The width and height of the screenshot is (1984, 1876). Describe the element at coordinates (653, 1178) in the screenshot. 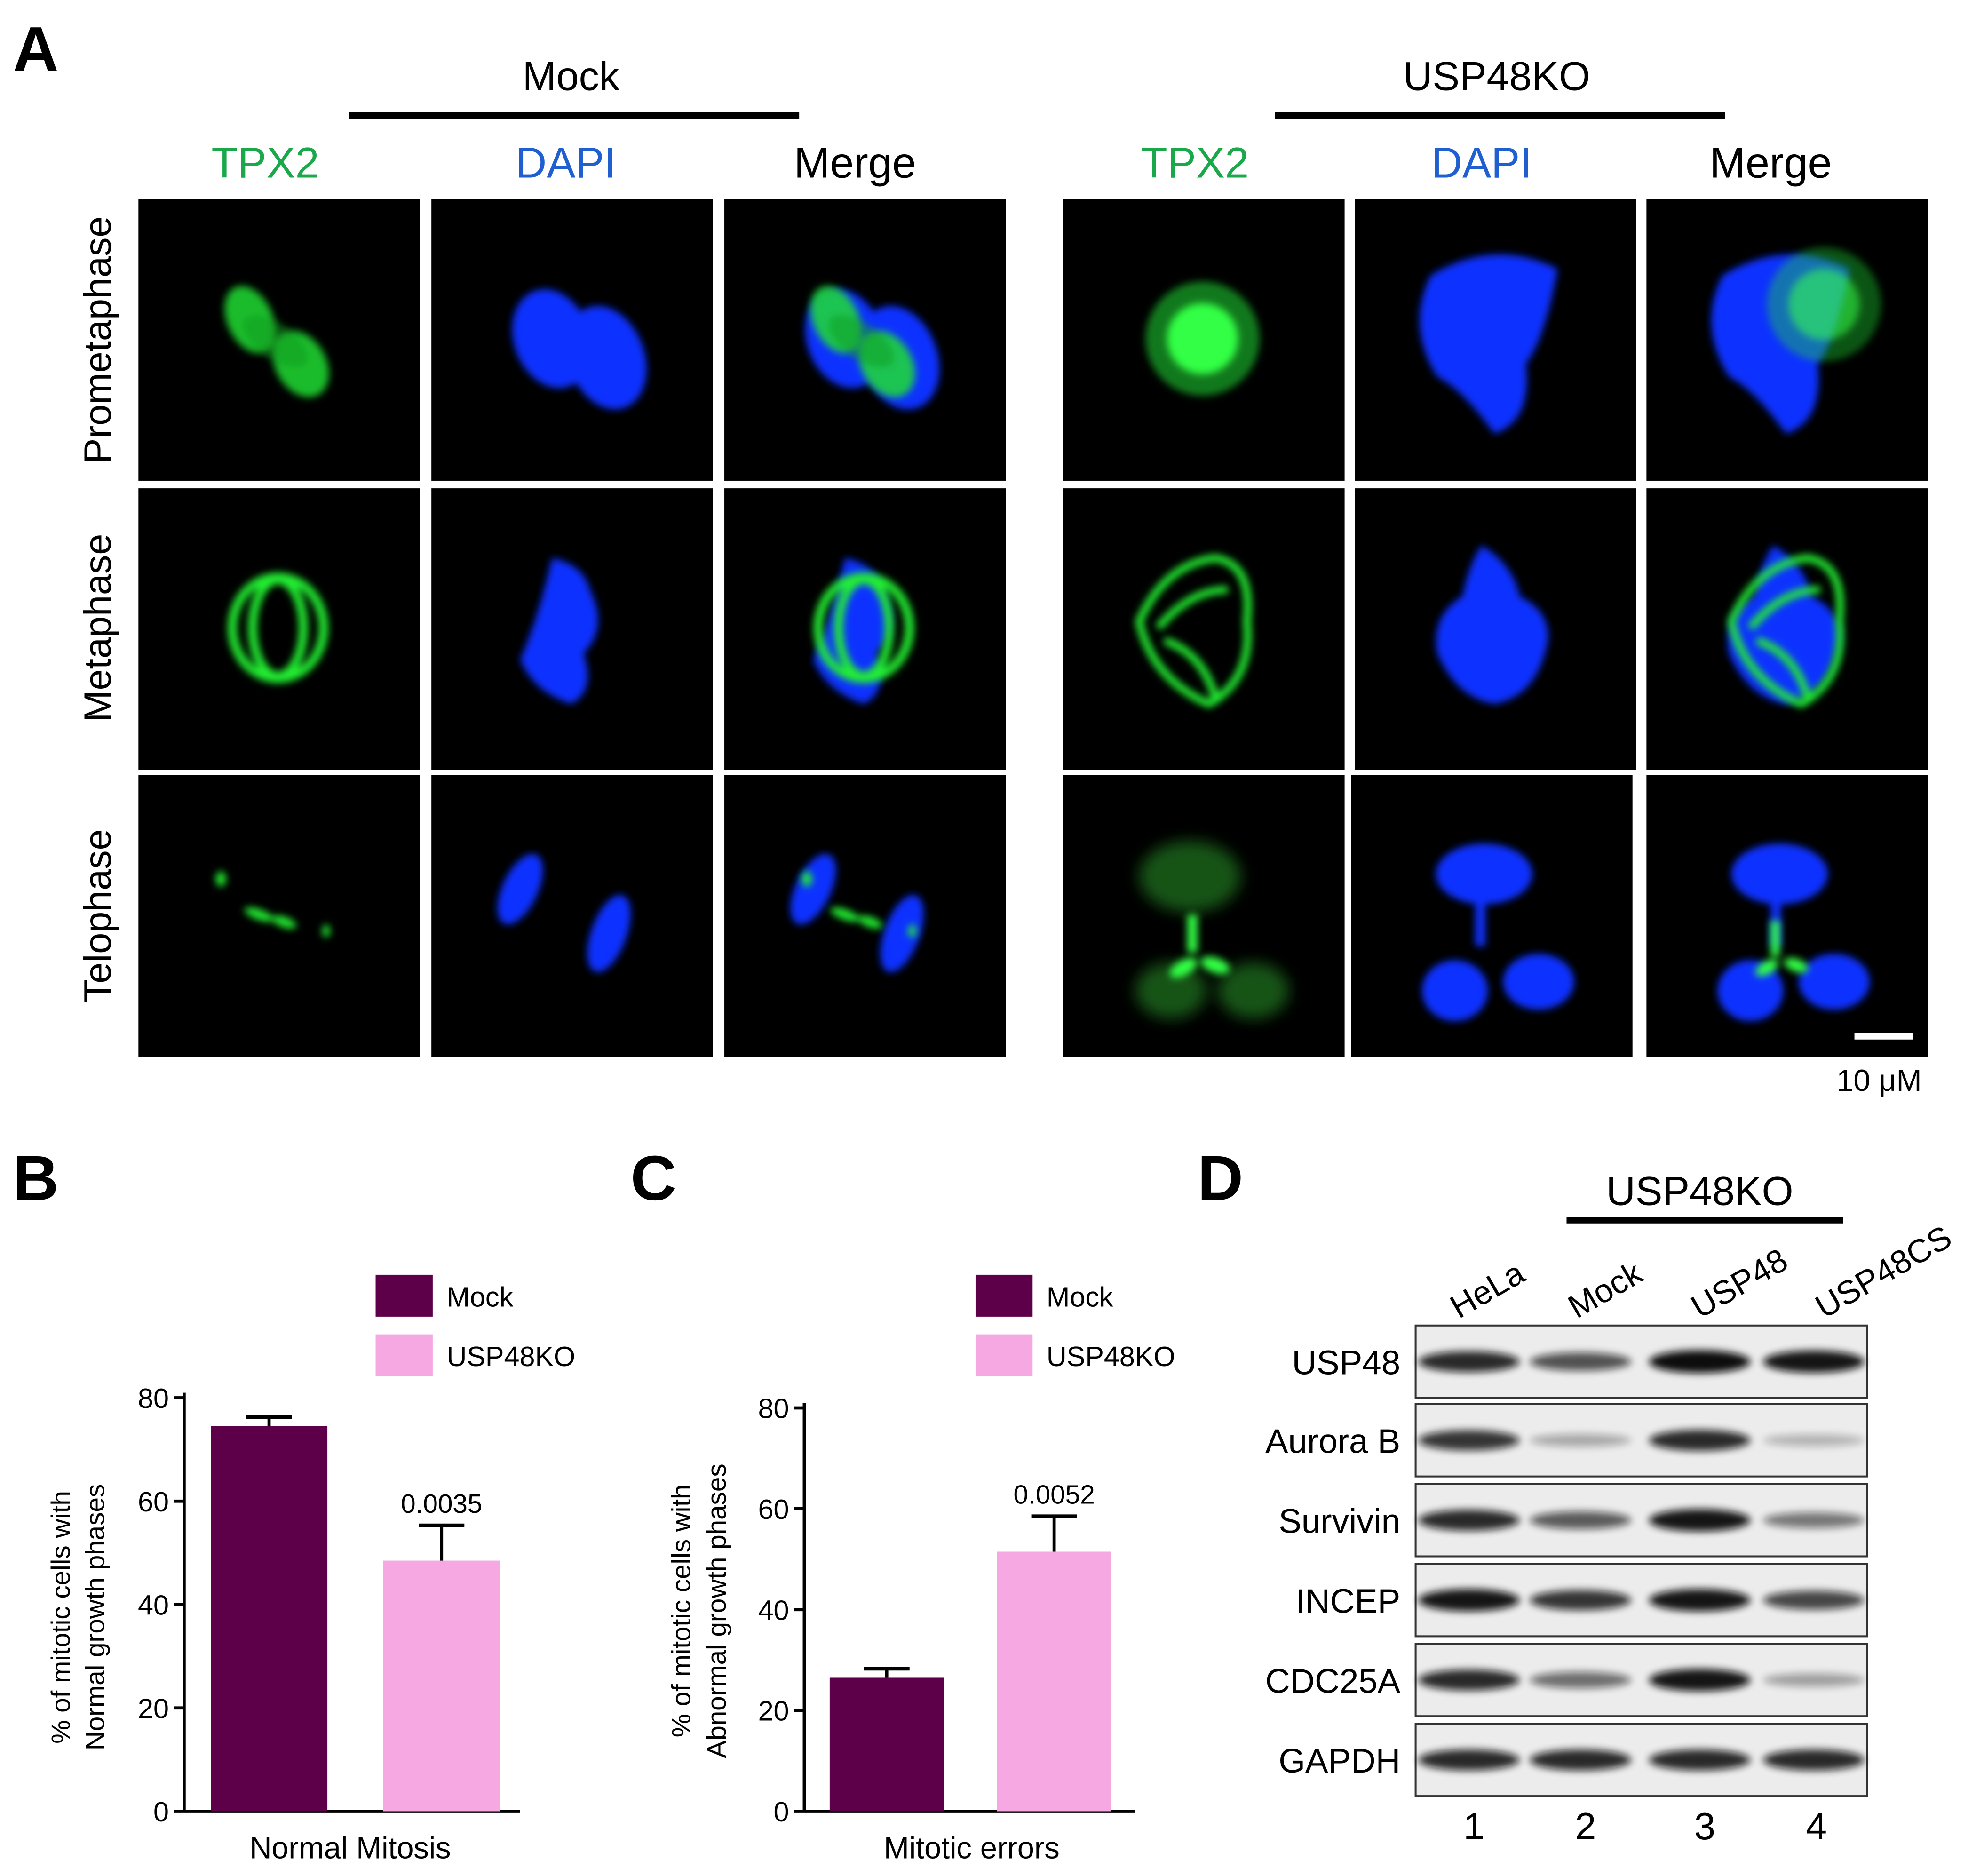

I see `panel-c-letter: C` at that location.